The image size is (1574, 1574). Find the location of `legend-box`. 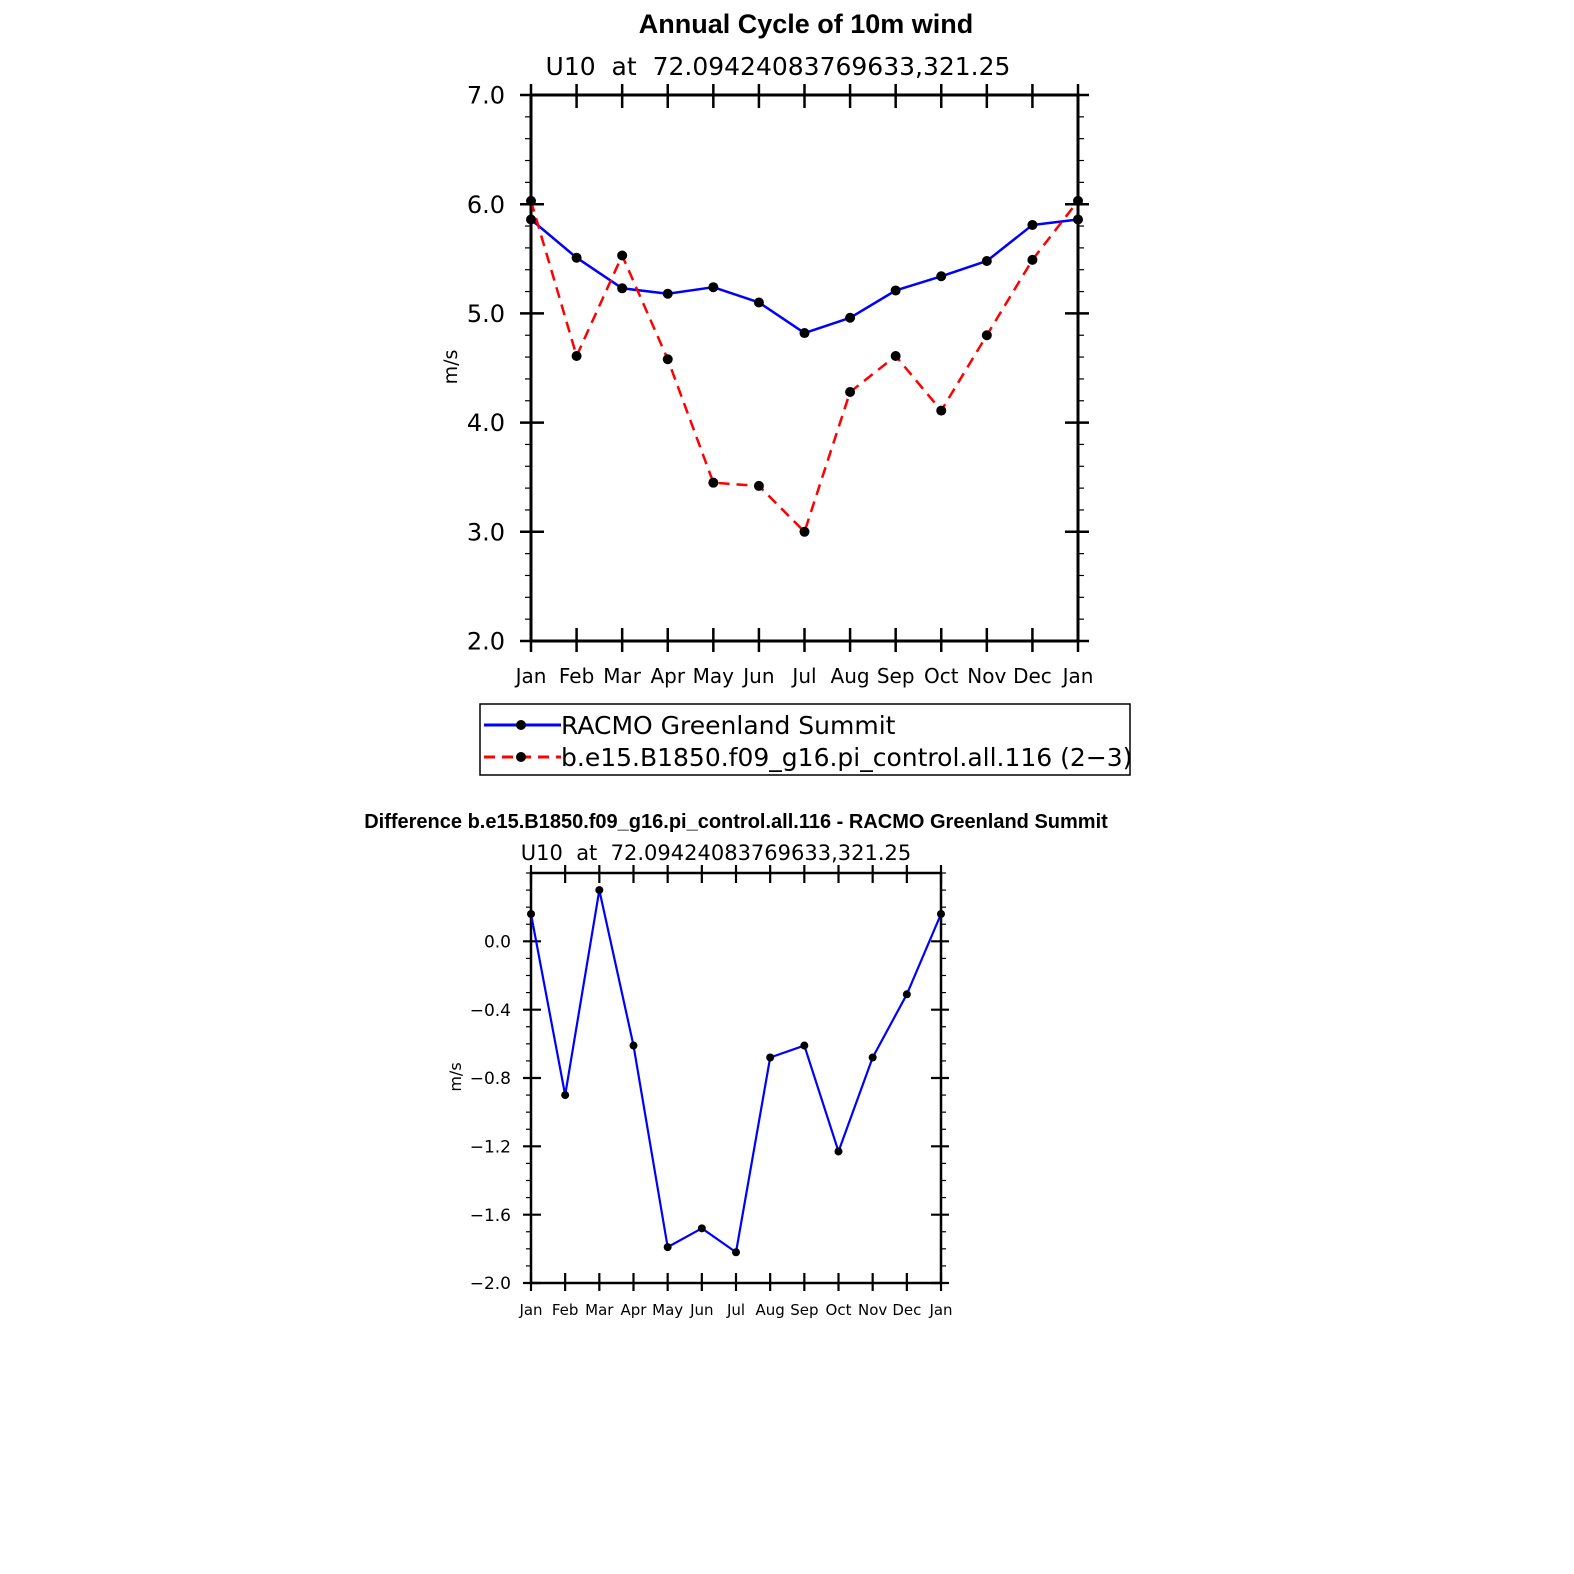

legend-box is located at coordinates (805, 739).